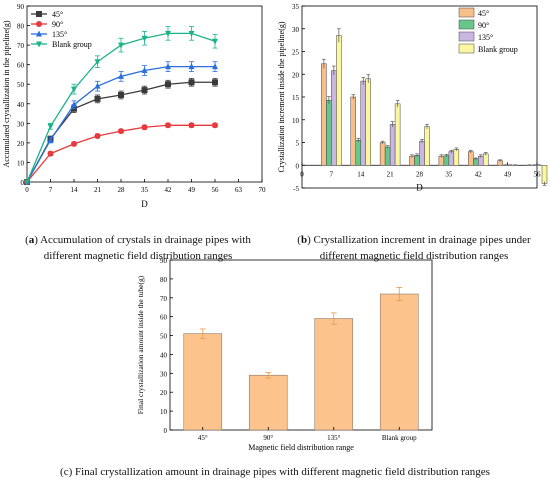  What do you see at coordinates (296, 75) in the screenshot?
I see `y-tick-label: 20` at bounding box center [296, 75].